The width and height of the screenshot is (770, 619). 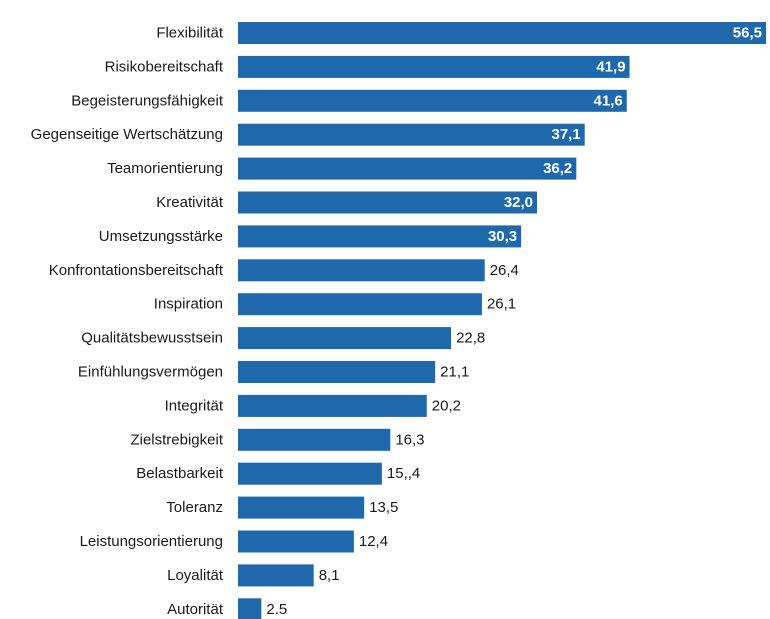 What do you see at coordinates (176, 439) in the screenshot?
I see `category-label: Zielstrebigkeit` at bounding box center [176, 439].